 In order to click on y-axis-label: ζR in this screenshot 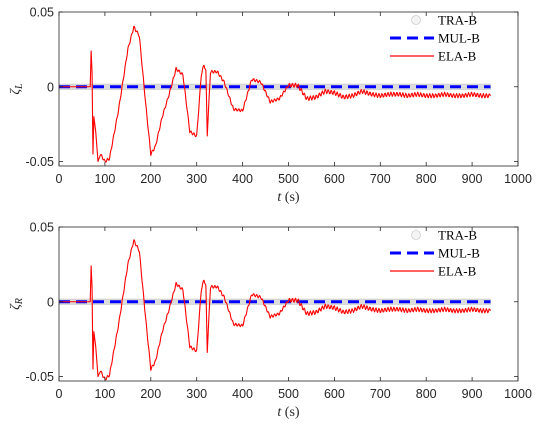, I will do `click(16, 304)`.